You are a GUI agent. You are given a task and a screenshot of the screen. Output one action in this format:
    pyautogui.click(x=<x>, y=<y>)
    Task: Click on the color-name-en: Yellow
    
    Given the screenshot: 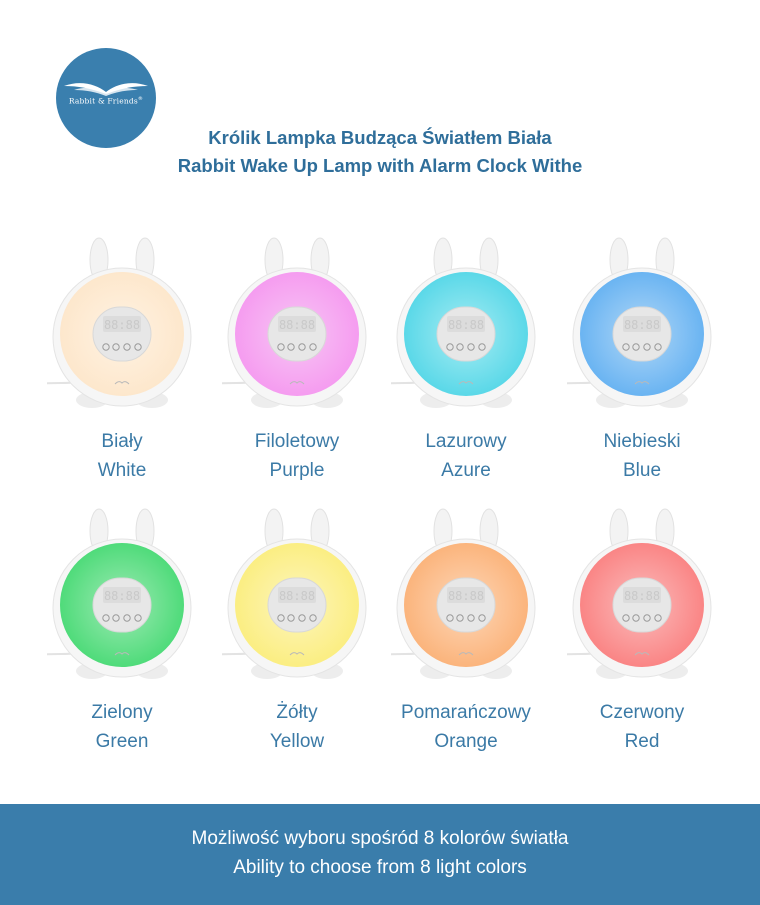 What is the action you would take?
    pyautogui.click(x=297, y=741)
    